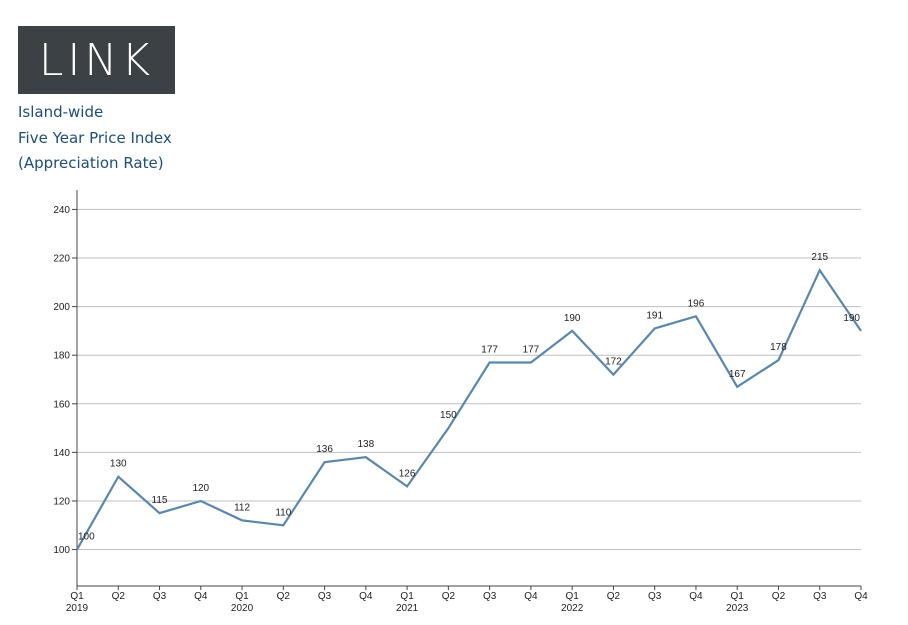 This screenshot has height=625, width=908. Describe the element at coordinates (61, 501) in the screenshot. I see `y-tick-label-120: 120` at that location.